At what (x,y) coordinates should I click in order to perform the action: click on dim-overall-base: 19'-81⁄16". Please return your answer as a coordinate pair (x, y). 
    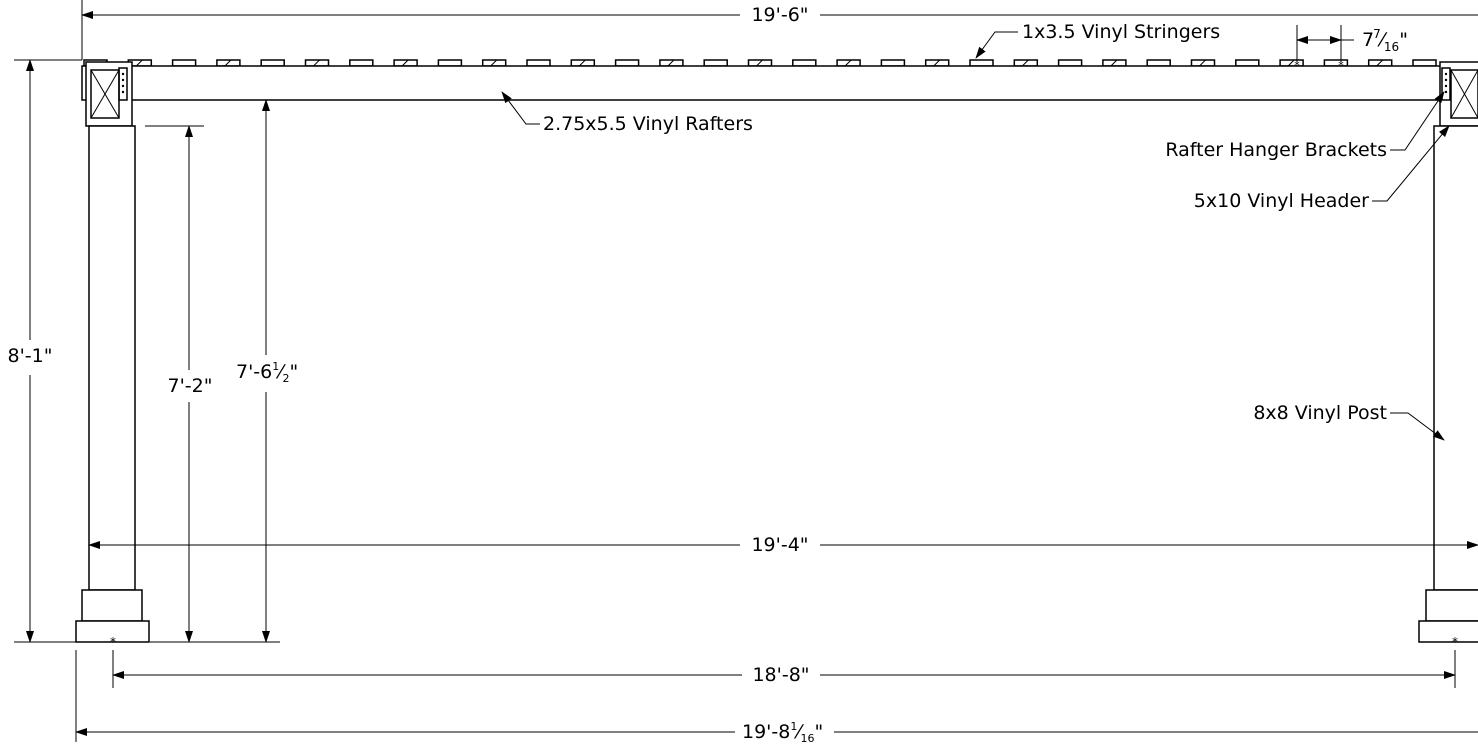
    Looking at the image, I should click on (782, 732).